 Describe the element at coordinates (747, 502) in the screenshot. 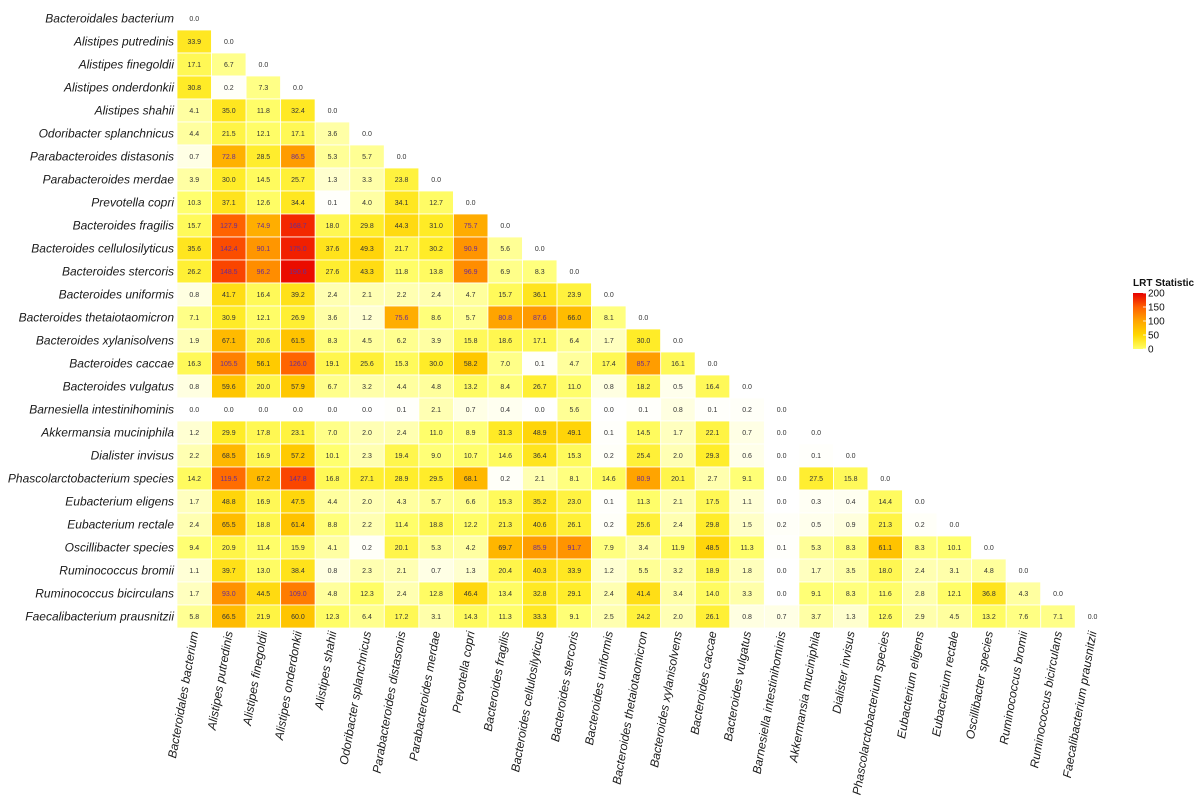

I see `cell-value: 1.1` at that location.